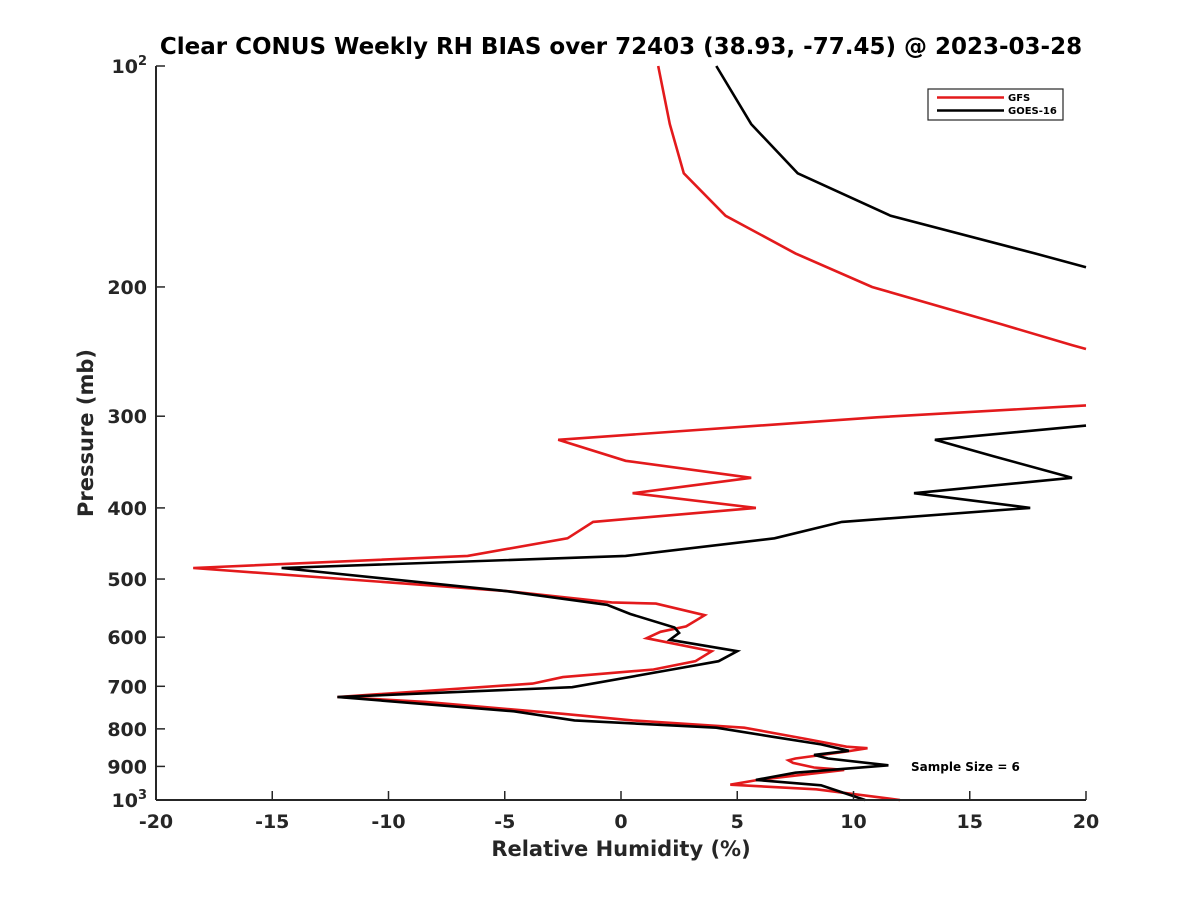 The image size is (1200, 900). Describe the element at coordinates (620, 822) in the screenshot. I see `x-tick-label: 0` at that location.